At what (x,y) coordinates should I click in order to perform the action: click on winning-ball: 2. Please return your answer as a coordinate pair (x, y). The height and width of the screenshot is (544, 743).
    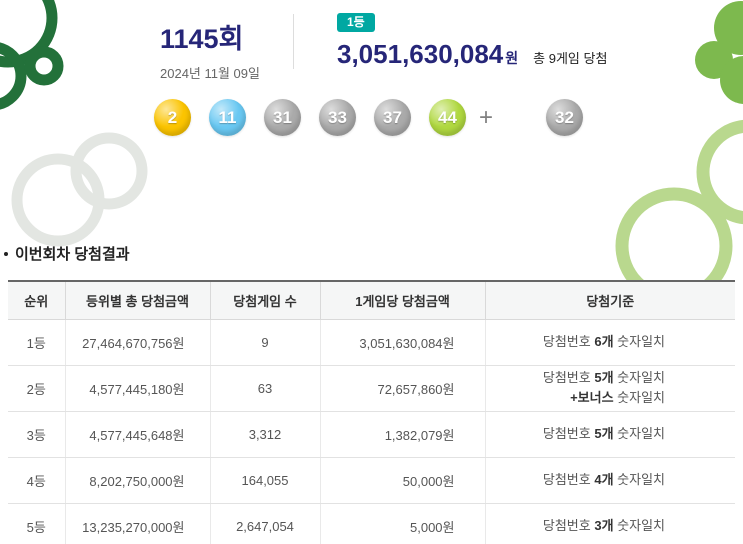
    Looking at the image, I should click on (172, 117).